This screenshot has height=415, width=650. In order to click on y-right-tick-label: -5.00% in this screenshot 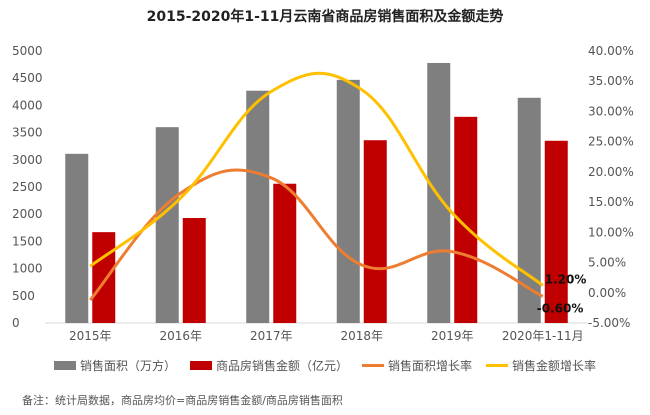, I will do `click(609, 323)`.